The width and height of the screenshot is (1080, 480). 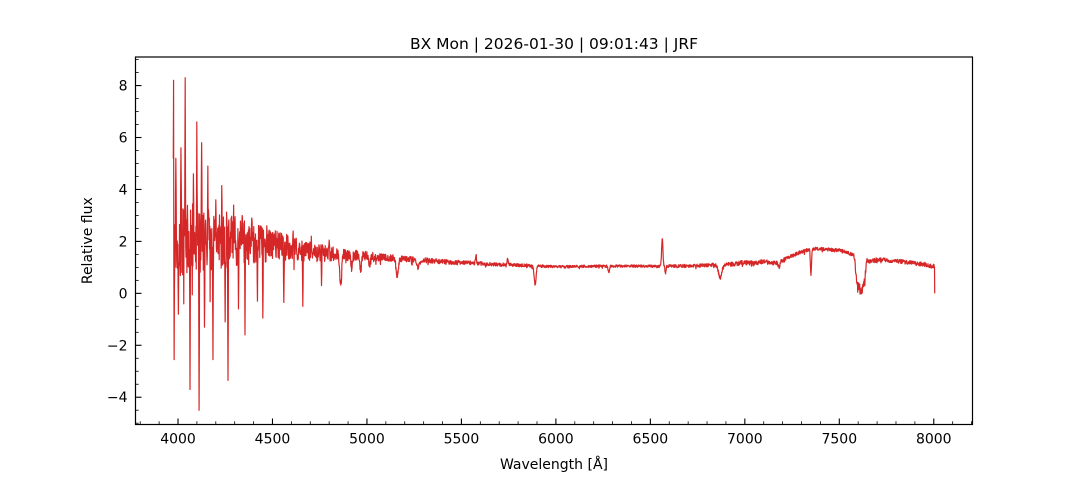 I want to click on y-axis-label: Relative flux, so click(x=88, y=240).